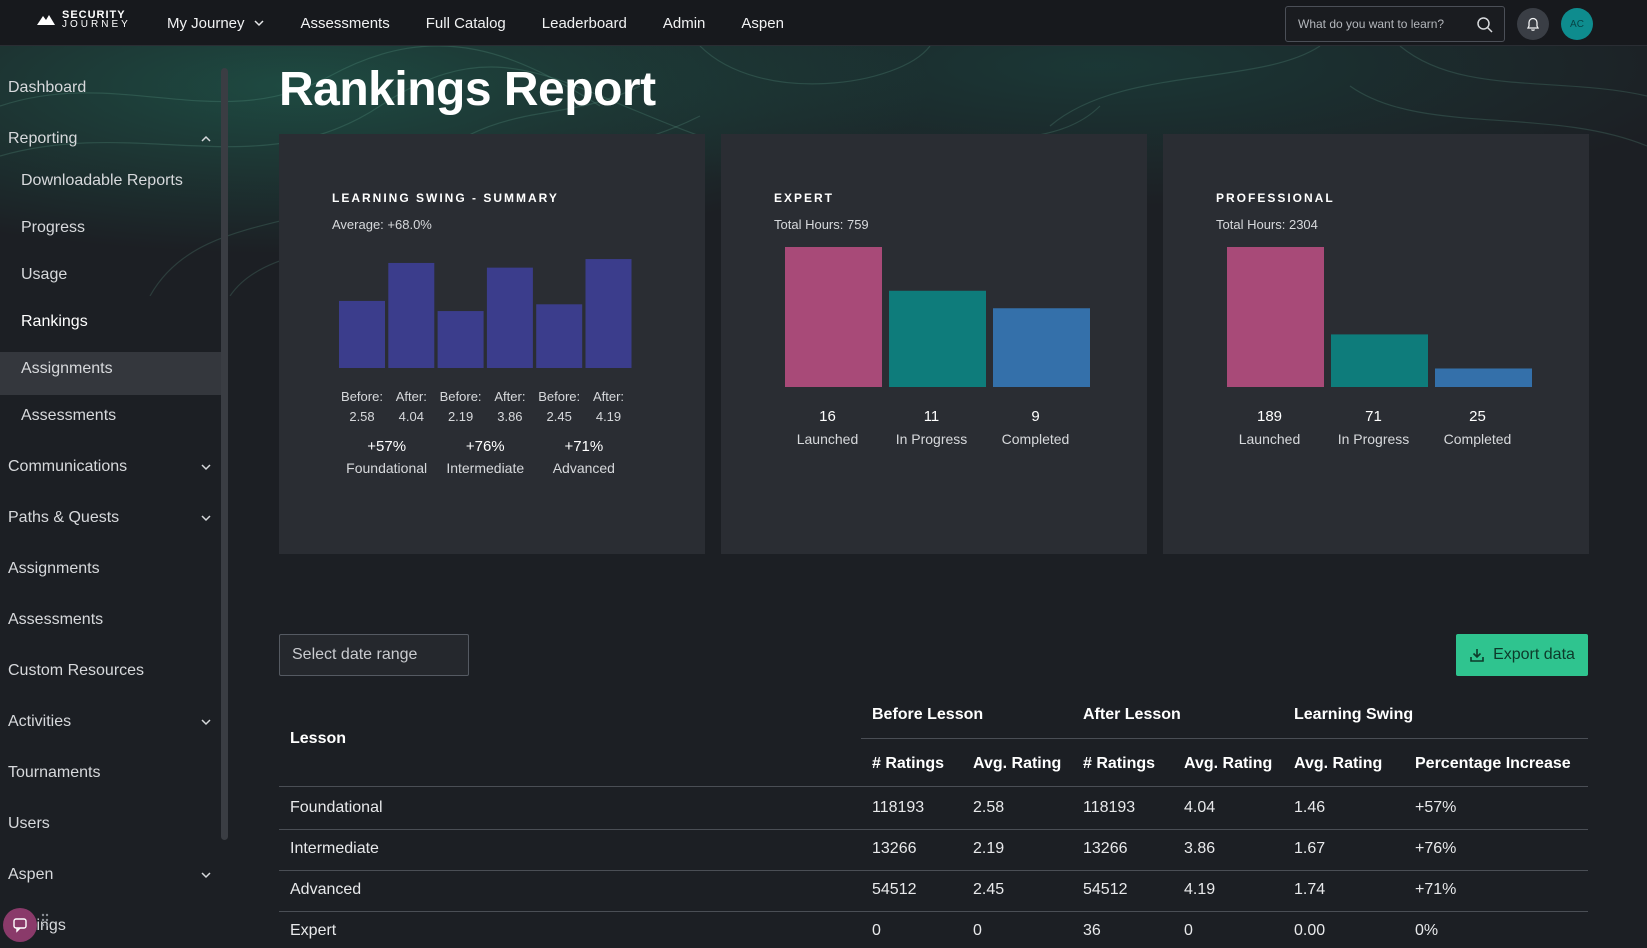  Describe the element at coordinates (336, 807) in the screenshot. I see `cell-lesson: Foundational` at that location.